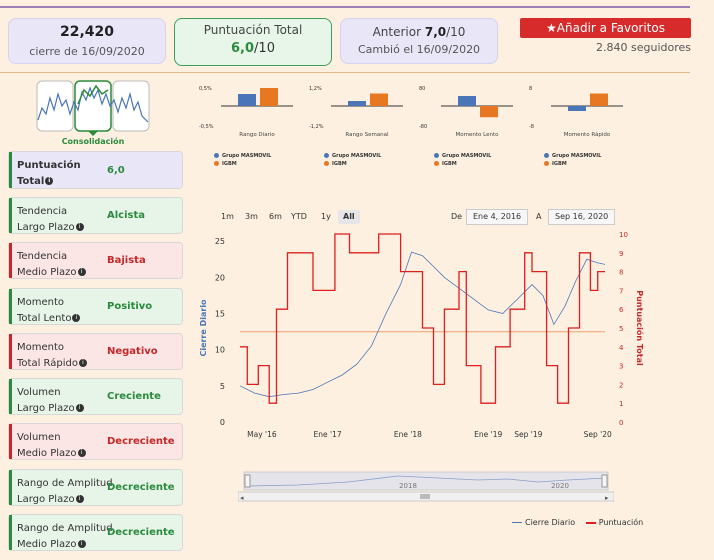  What do you see at coordinates (326, 216) in the screenshot?
I see `range-button: 1y` at bounding box center [326, 216].